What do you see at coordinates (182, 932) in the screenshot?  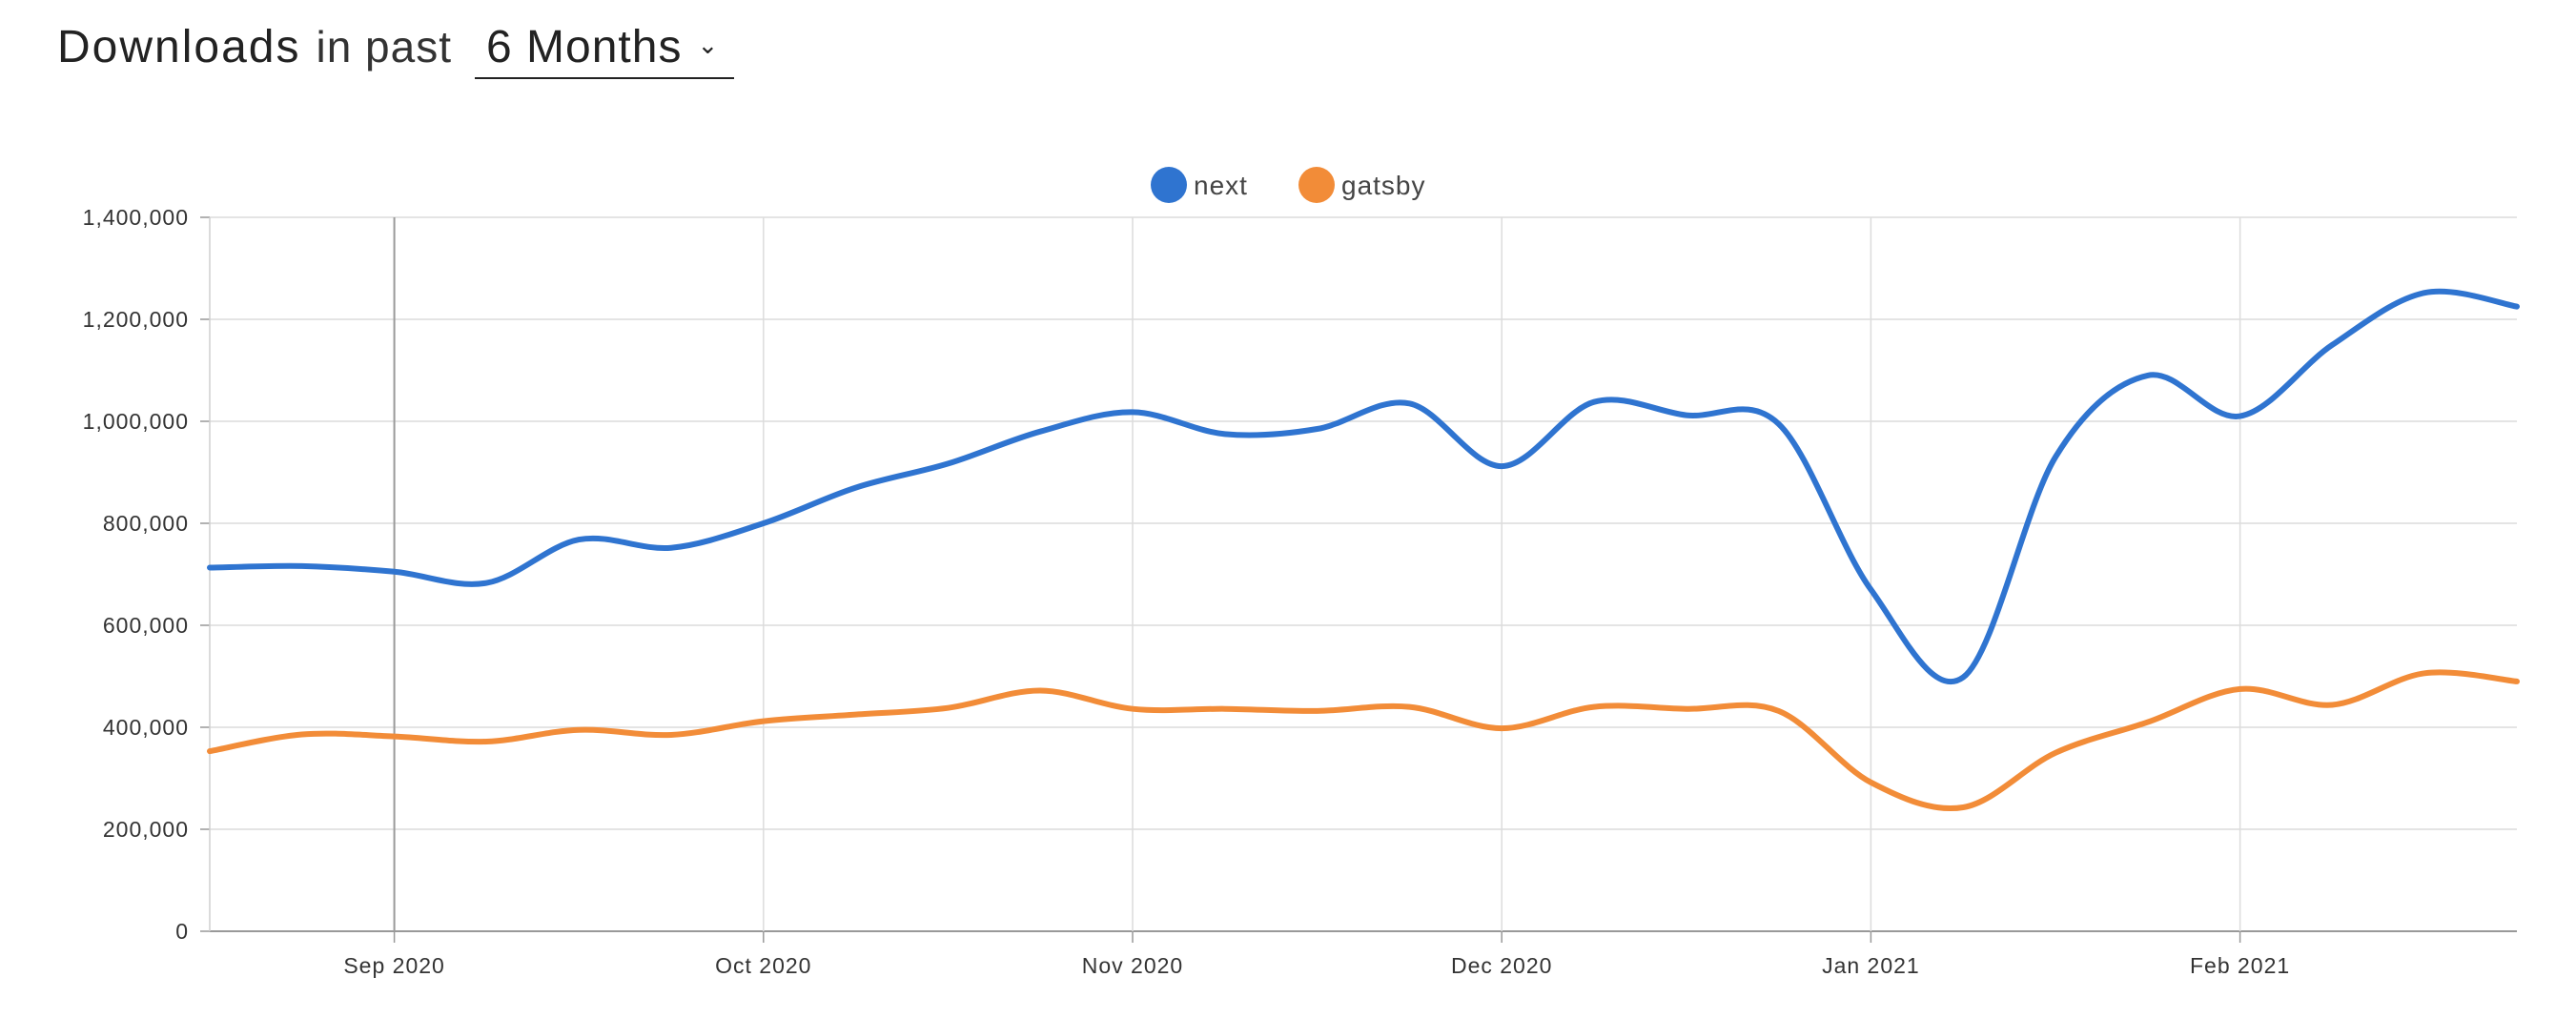 I see `y-tick-label: 0` at bounding box center [182, 932].